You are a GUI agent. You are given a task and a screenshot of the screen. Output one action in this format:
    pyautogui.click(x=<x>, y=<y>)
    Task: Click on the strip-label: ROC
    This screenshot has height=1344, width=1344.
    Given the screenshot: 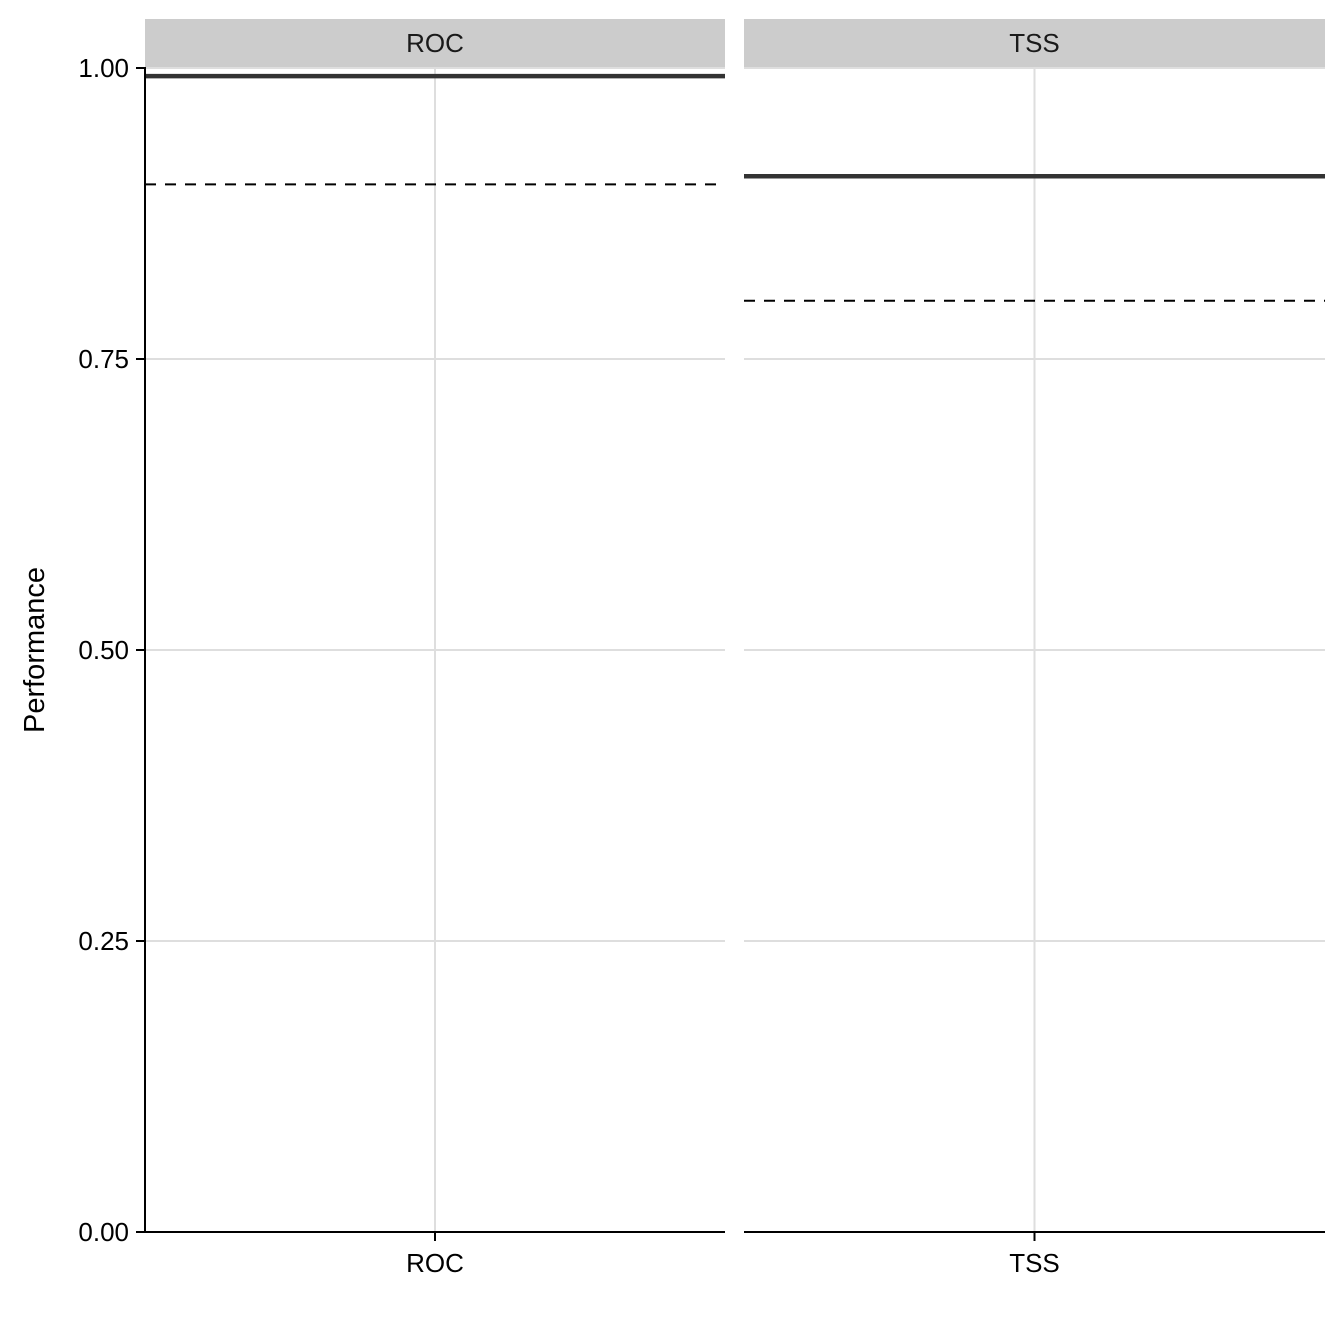 What is the action you would take?
    pyautogui.click(x=435, y=43)
    